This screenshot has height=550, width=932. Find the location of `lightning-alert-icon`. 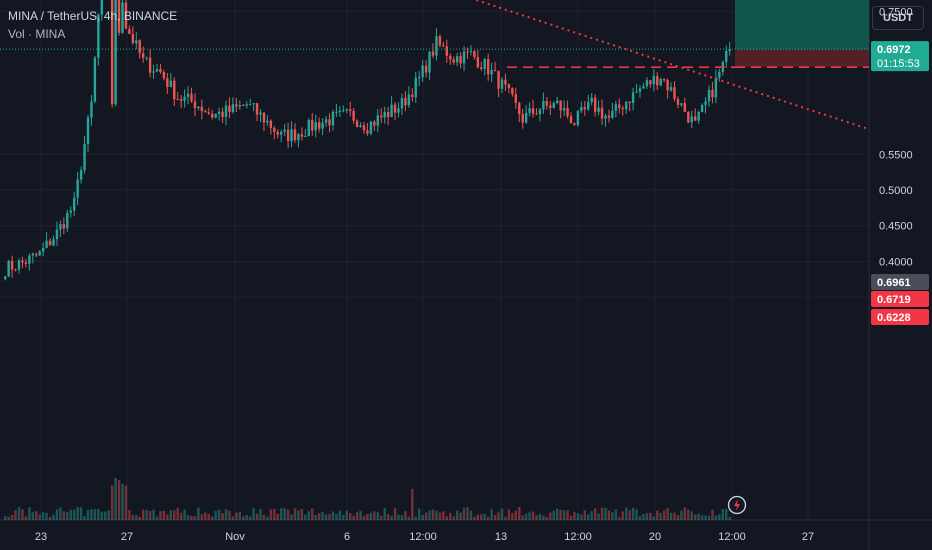

lightning-alert-icon is located at coordinates (737, 505).